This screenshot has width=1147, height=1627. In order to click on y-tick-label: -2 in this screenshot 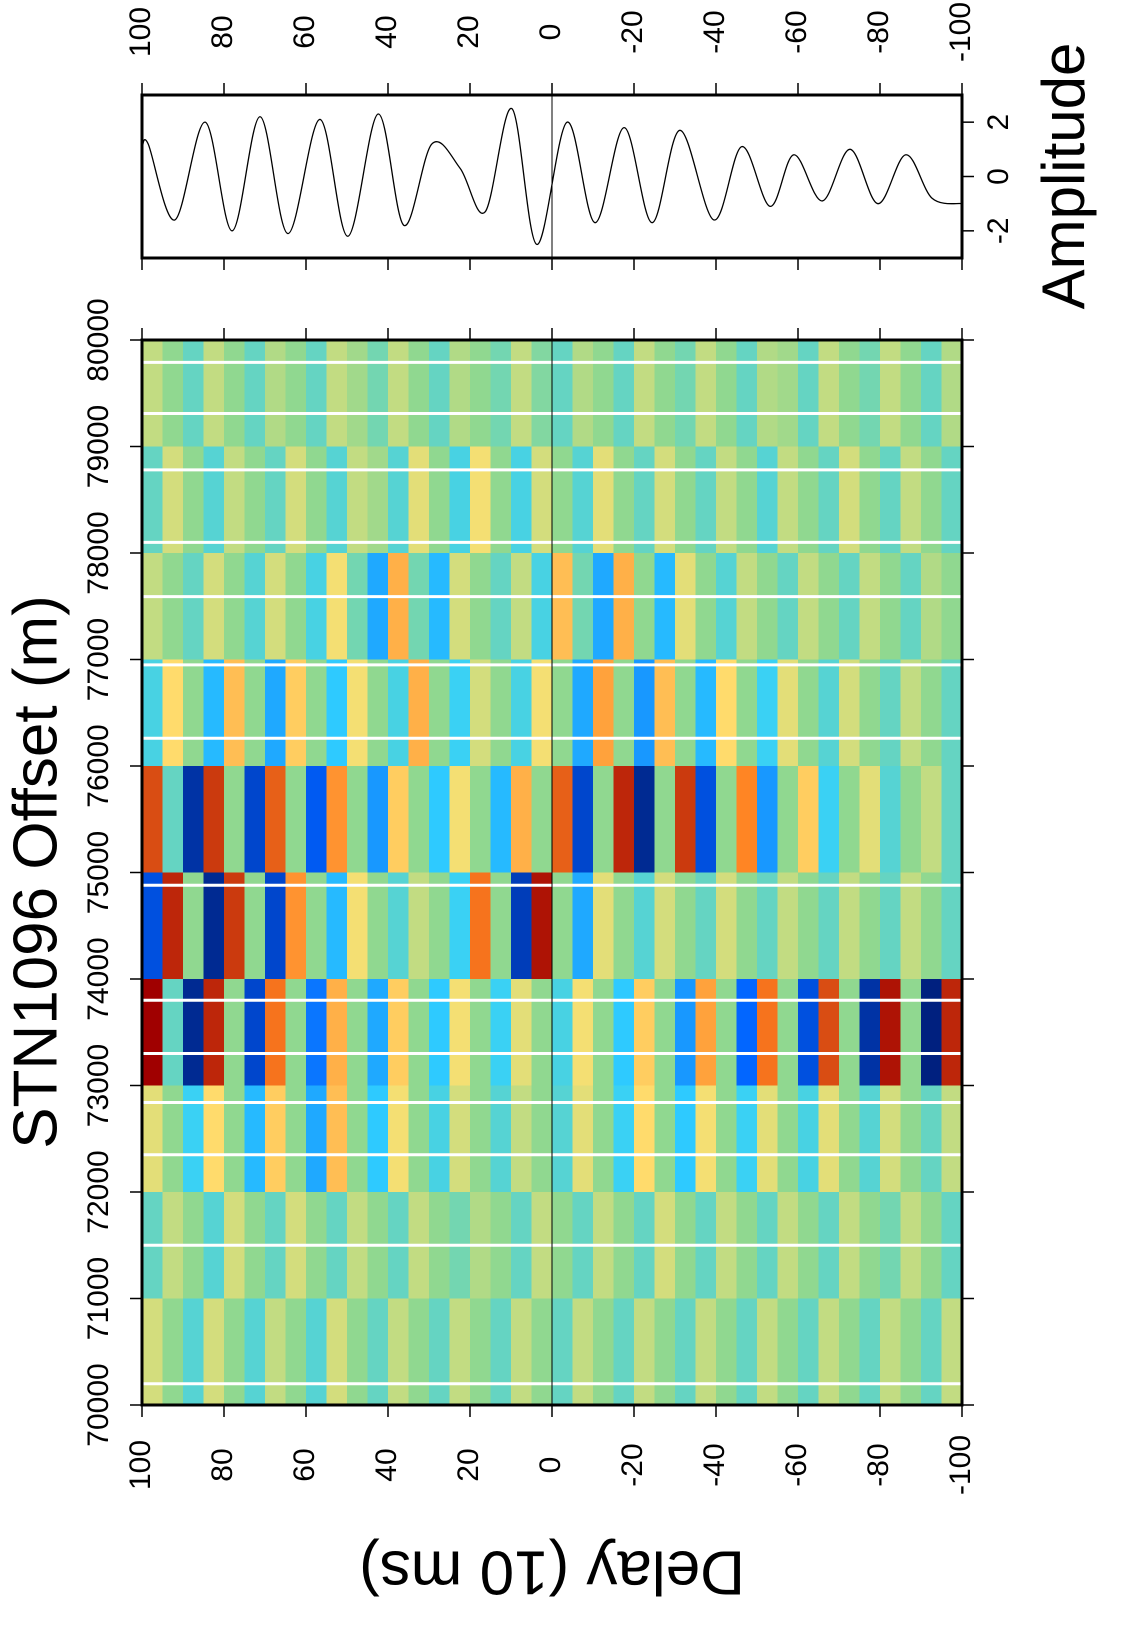, I will do `click(998, 230)`.